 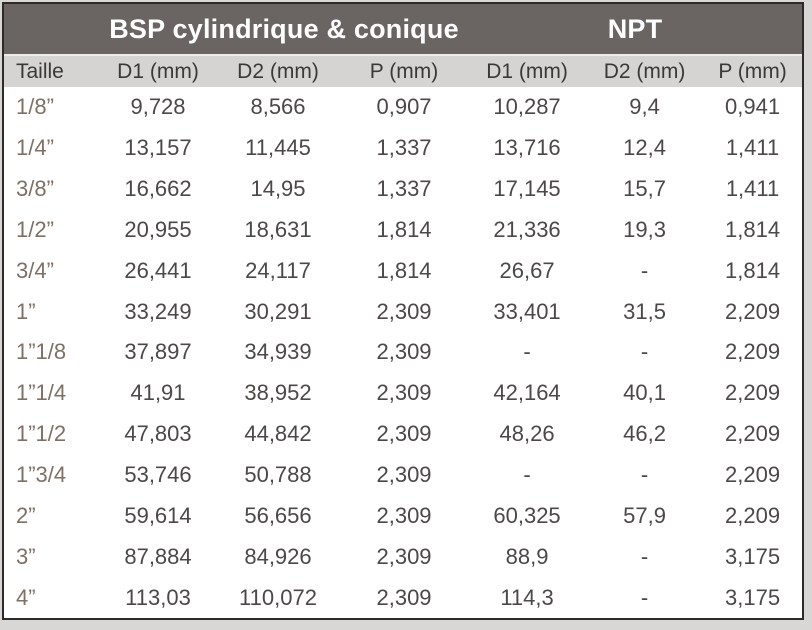 I want to click on cell-value: 16,662, so click(x=158, y=189).